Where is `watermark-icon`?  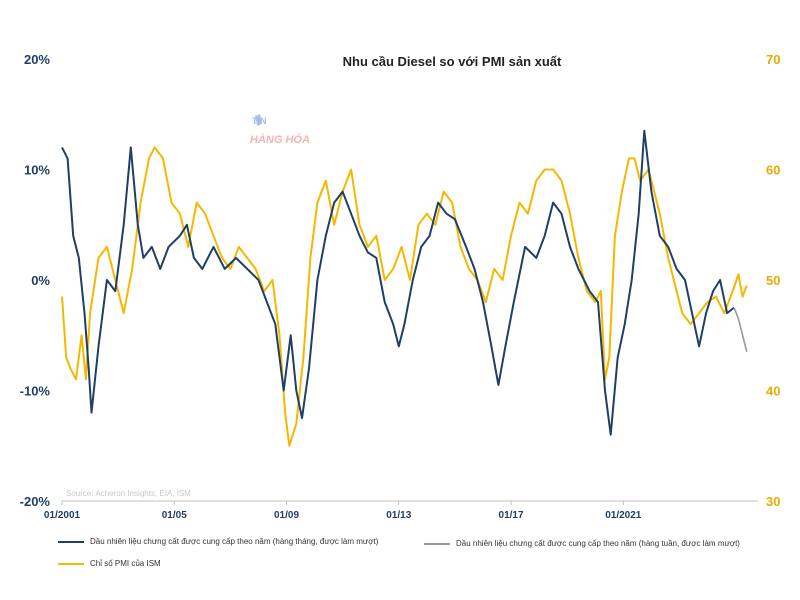 watermark-icon is located at coordinates (258, 120).